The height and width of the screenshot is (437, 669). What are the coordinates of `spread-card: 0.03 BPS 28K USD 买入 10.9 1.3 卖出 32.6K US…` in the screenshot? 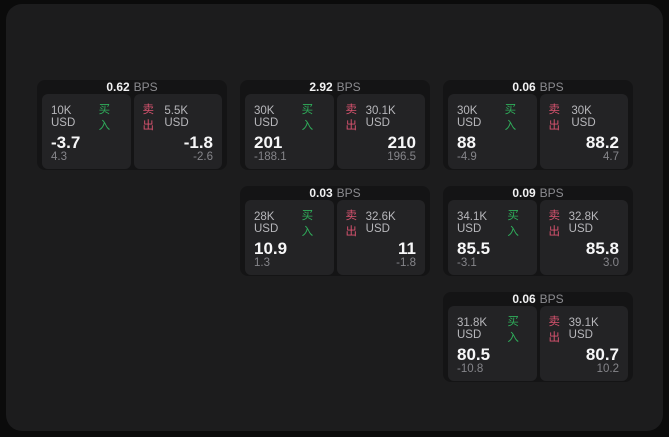 It's located at (335, 231).